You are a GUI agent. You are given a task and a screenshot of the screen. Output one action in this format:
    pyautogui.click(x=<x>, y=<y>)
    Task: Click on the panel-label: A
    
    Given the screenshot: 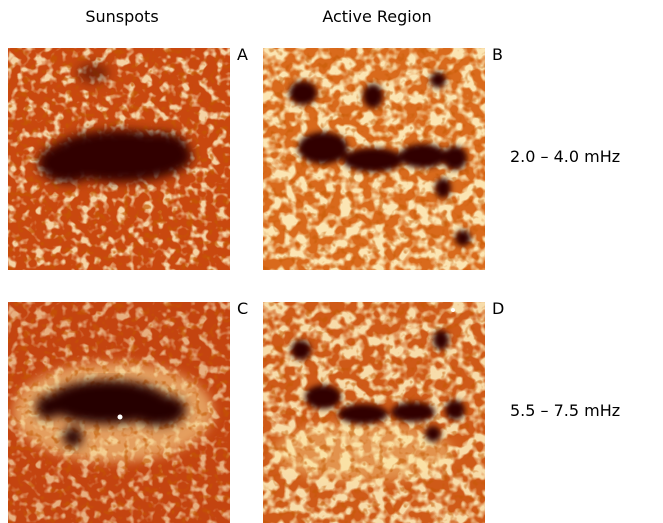 What is the action you would take?
    pyautogui.click(x=242, y=54)
    